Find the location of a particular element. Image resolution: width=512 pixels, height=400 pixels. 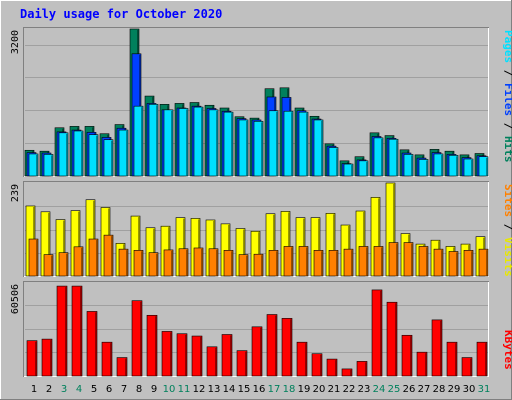

x-tick-label: 16 is located at coordinates (259, 389).